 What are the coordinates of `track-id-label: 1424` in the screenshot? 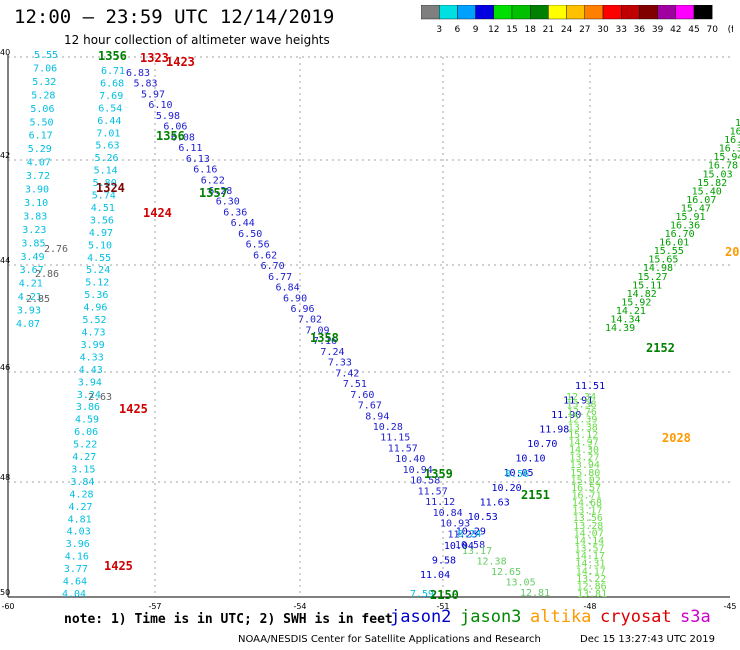 It's located at (157, 213).